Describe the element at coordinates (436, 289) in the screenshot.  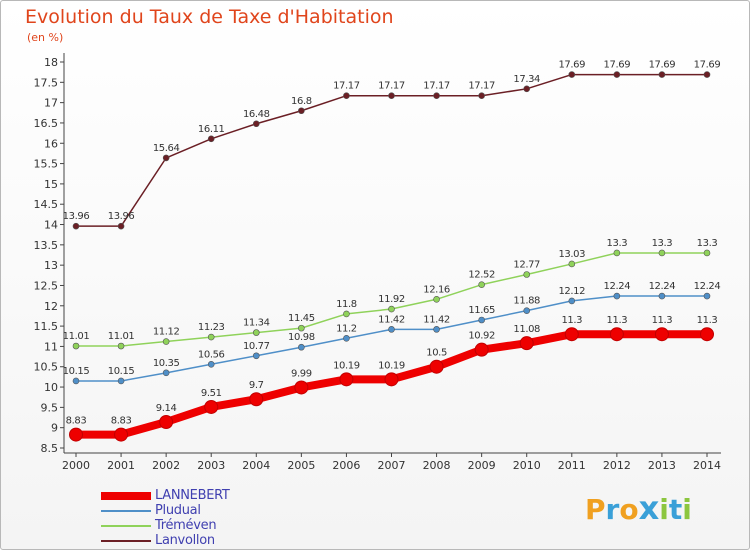
I see `data-label-tremeven: 12.16` at that location.